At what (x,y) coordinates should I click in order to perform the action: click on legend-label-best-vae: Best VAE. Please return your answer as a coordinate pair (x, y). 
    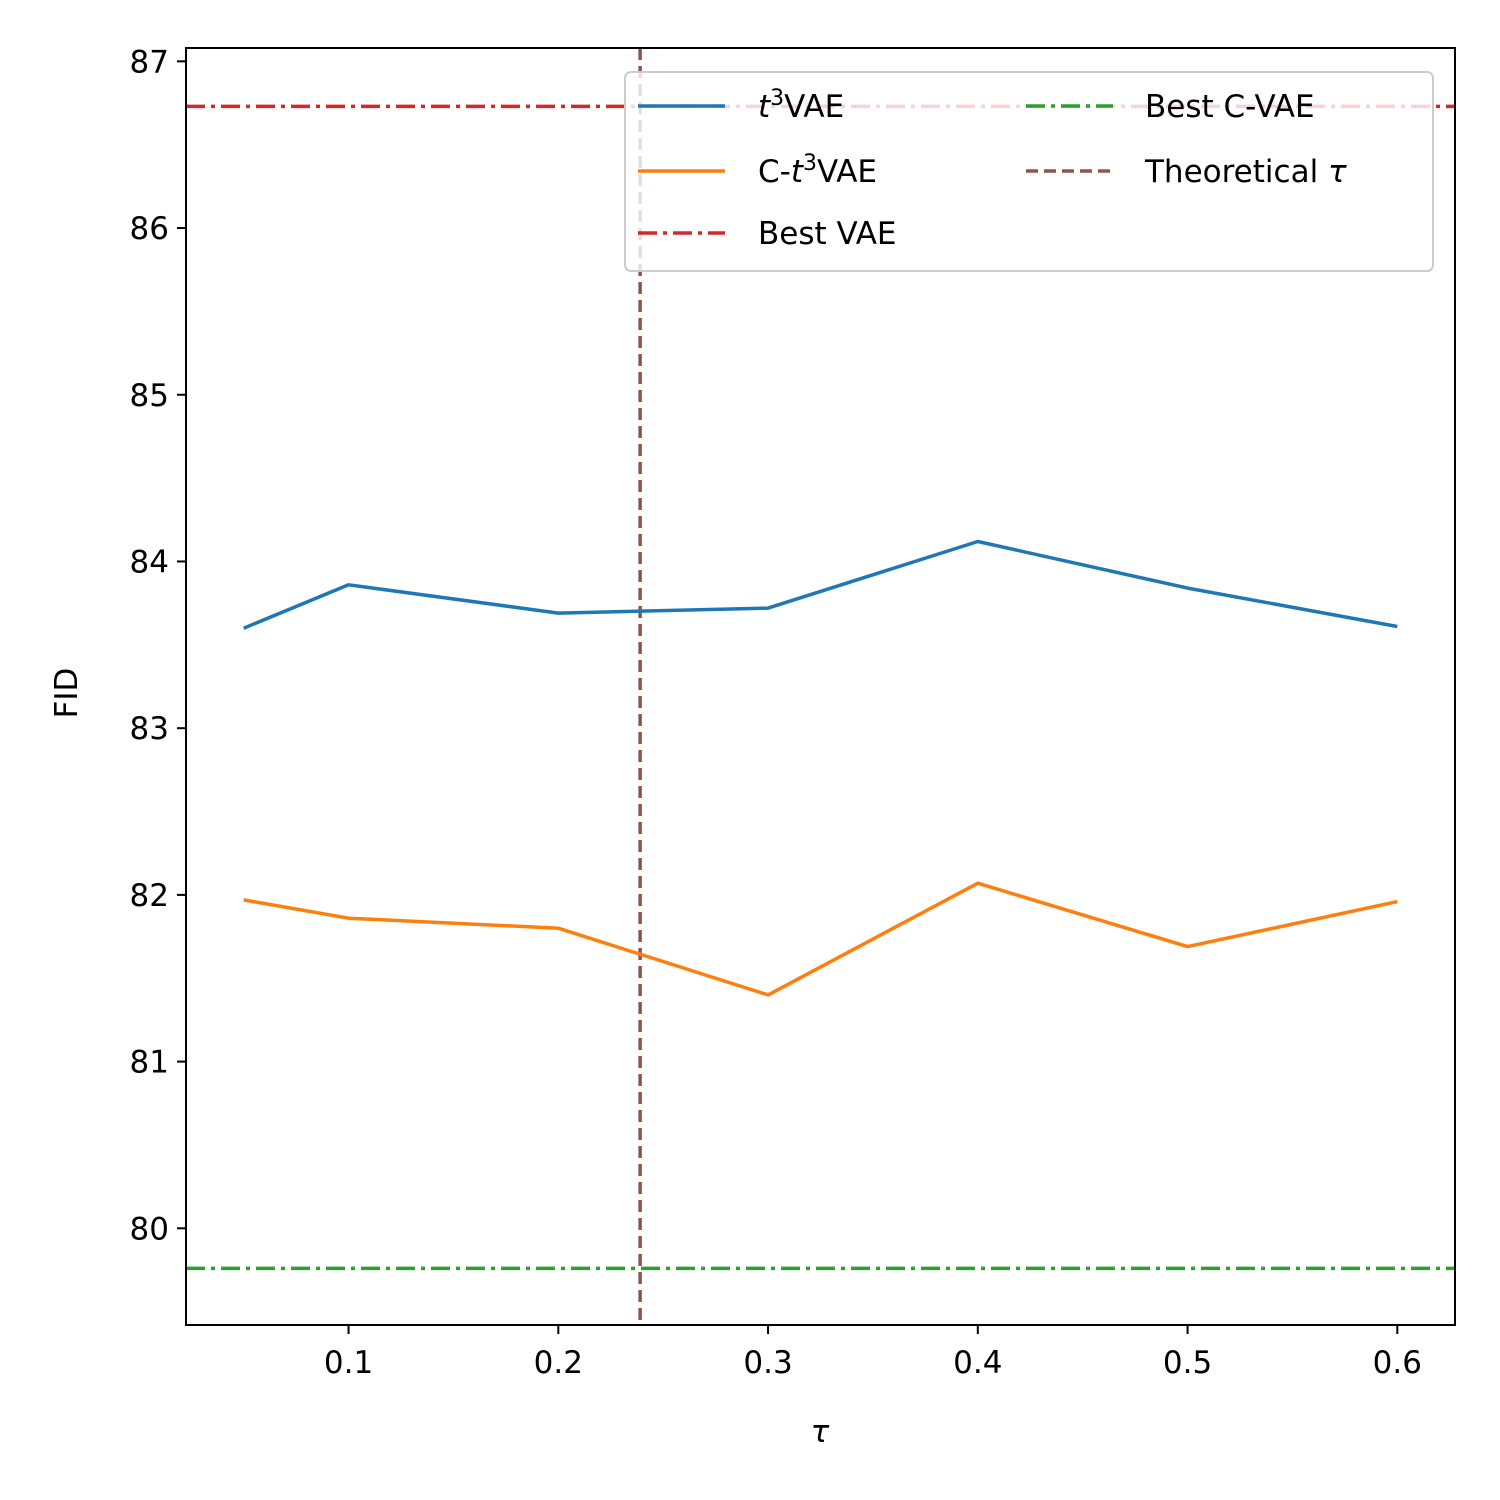
    Looking at the image, I should click on (827, 234).